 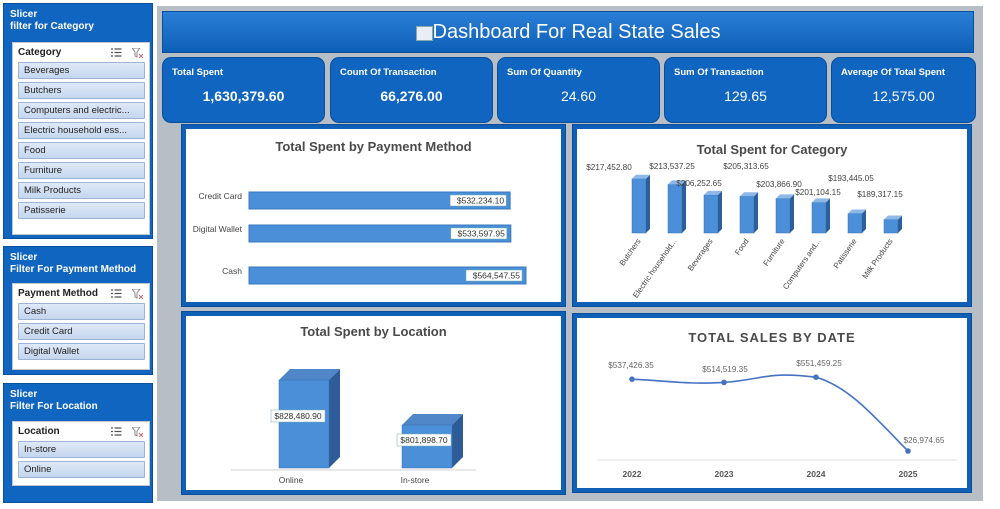 I want to click on slicer-item-milk-products: Milk Products, so click(x=81, y=190).